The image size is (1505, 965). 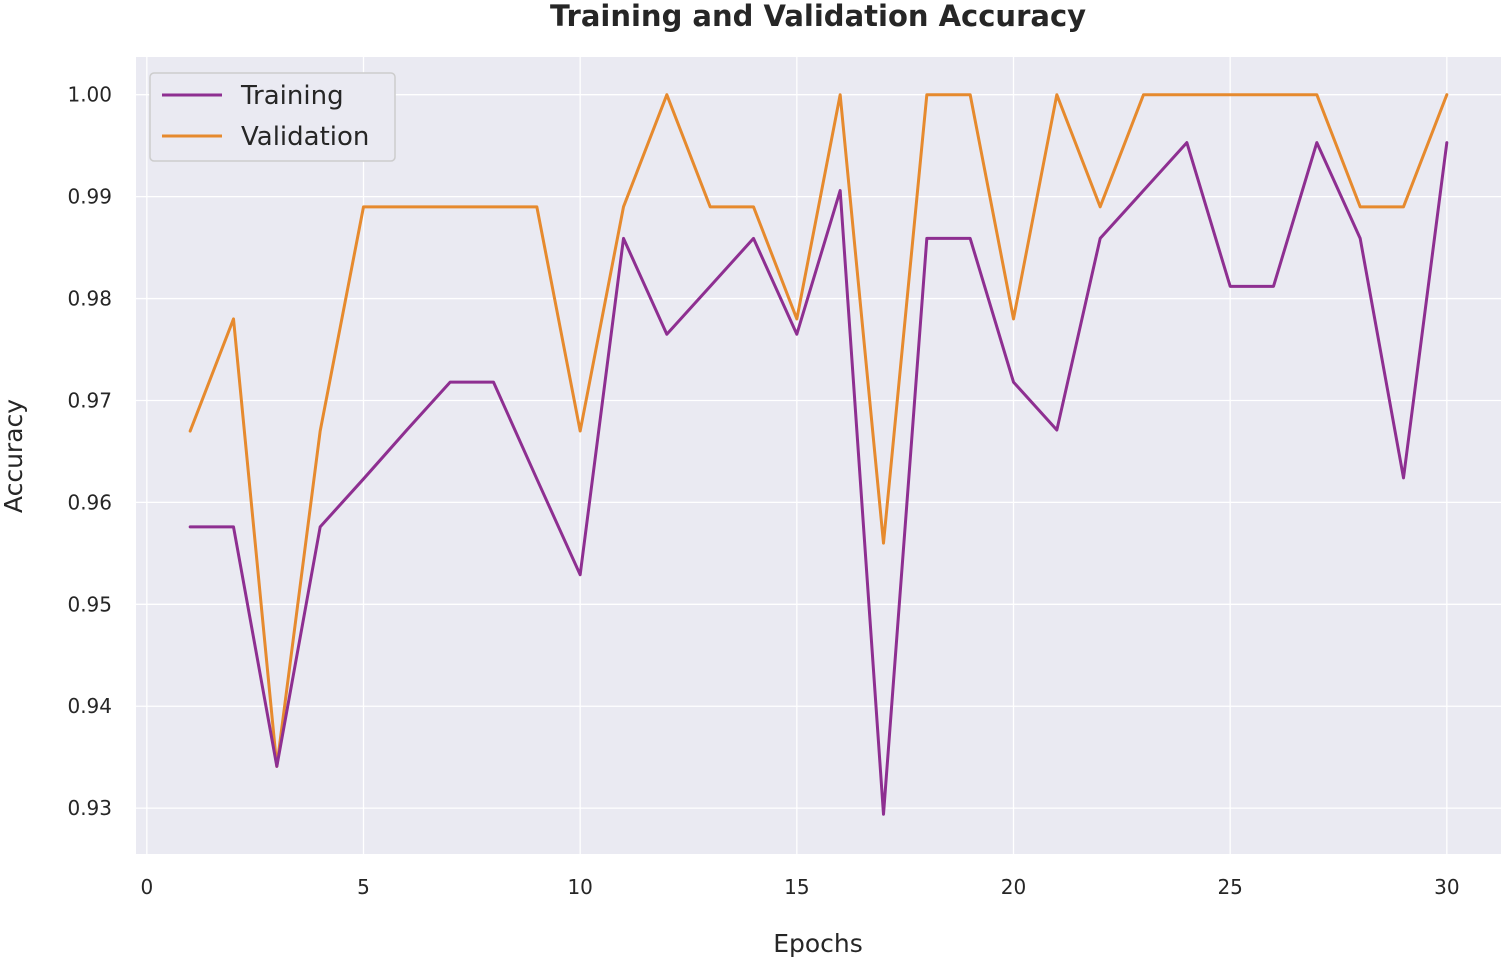 I want to click on y-tick-label: 1.00, so click(x=89, y=95).